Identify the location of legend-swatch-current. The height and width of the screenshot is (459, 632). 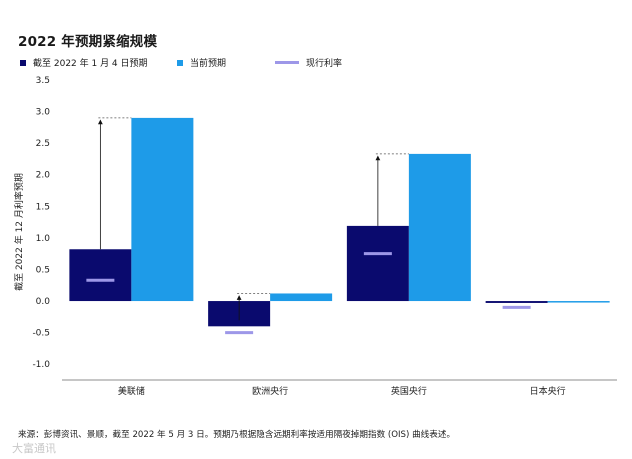
(180, 62).